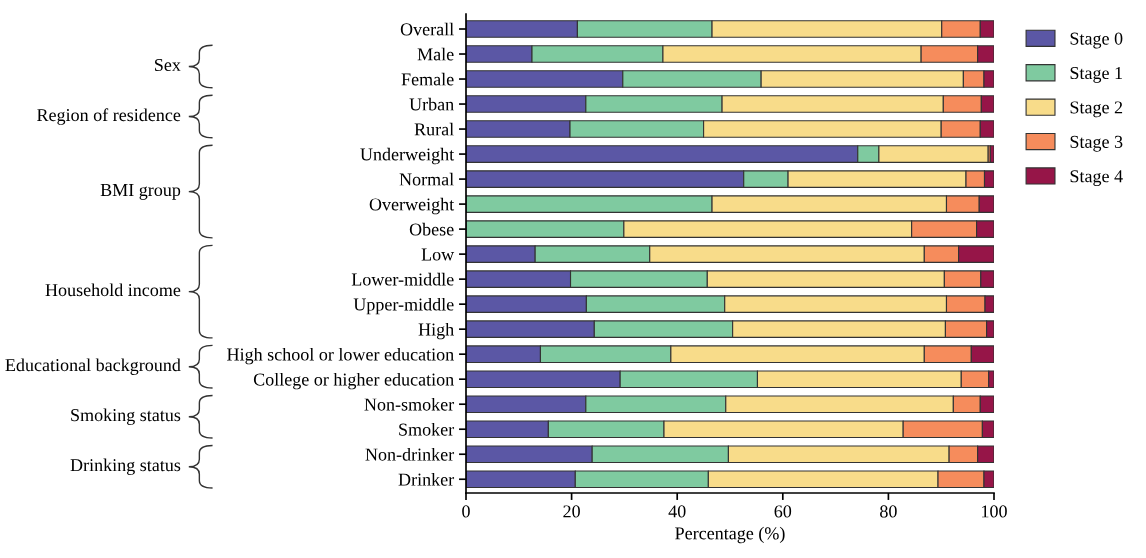 This screenshot has height=558, width=1146. Describe the element at coordinates (427, 29) in the screenshot. I see `y-tick-label: Overall` at that location.